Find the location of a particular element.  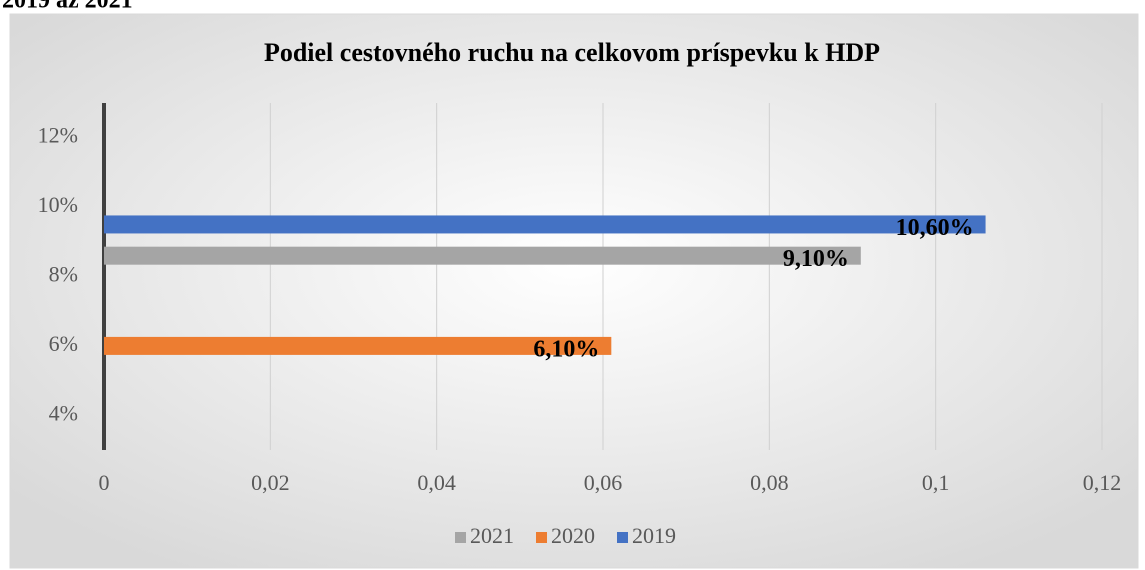

x-tick-label: 0,02 is located at coordinates (270, 482).